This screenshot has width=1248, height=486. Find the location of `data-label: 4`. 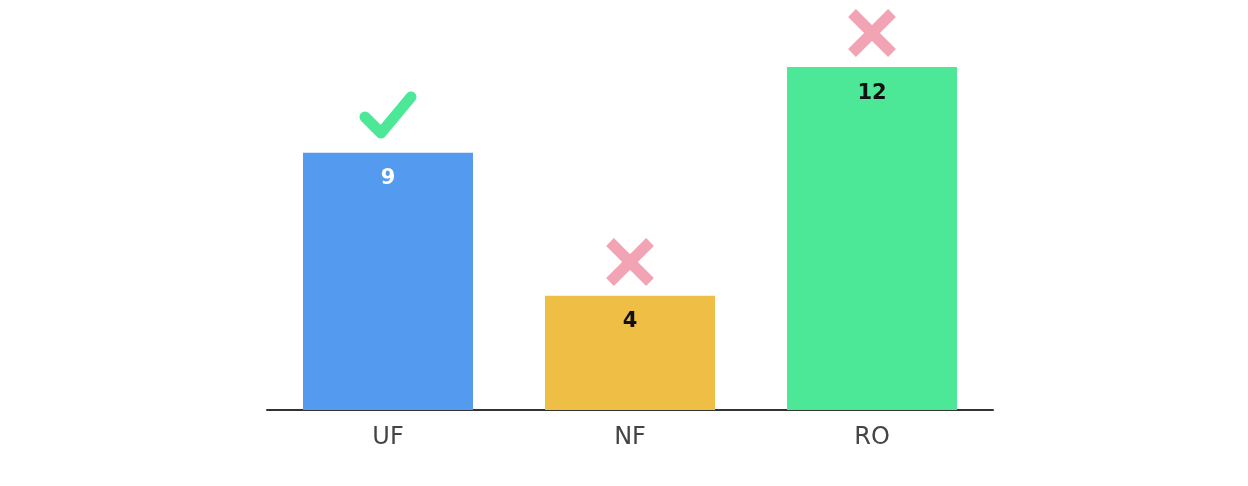

data-label: 4 is located at coordinates (630, 320).